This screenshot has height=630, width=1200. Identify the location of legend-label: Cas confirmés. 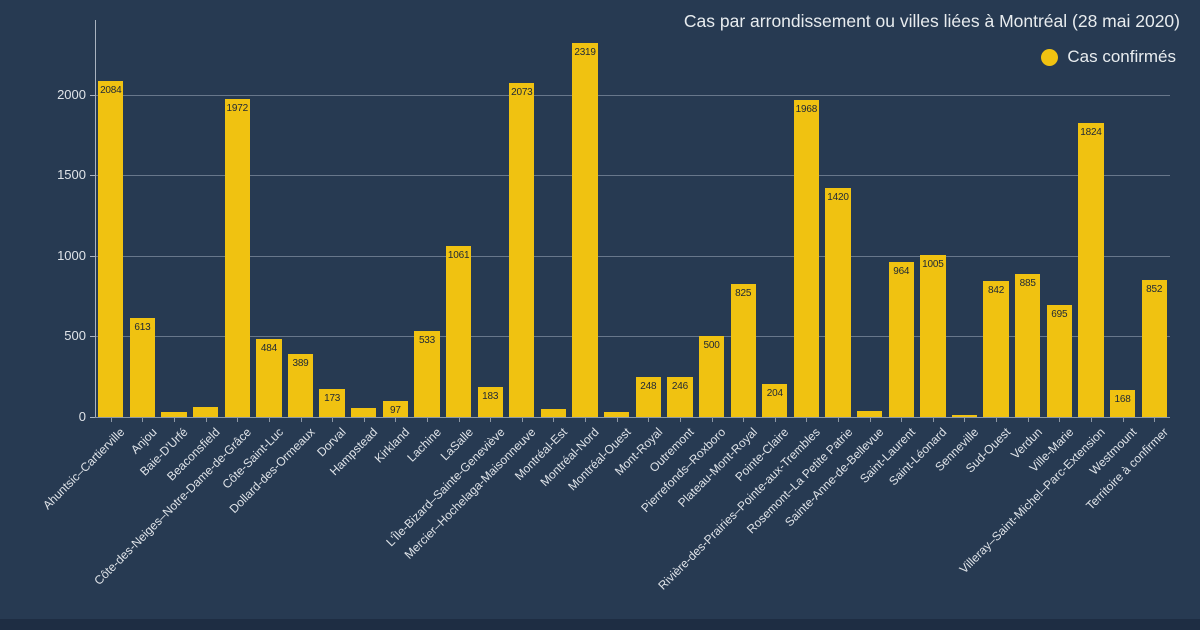
(1121, 56).